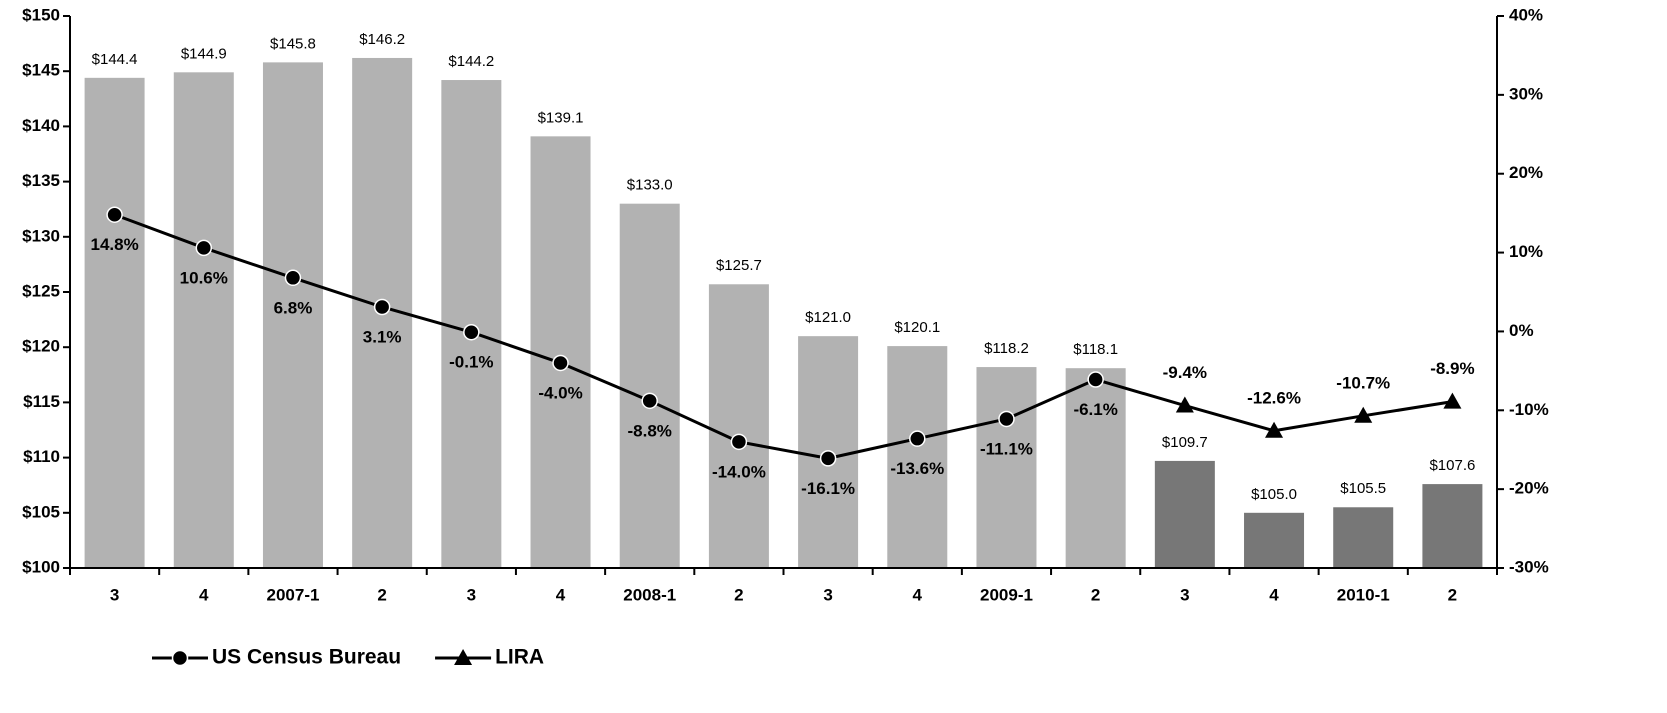 This screenshot has width=1667, height=713. What do you see at coordinates (1529, 488) in the screenshot?
I see `y2-tick-label: -20%` at bounding box center [1529, 488].